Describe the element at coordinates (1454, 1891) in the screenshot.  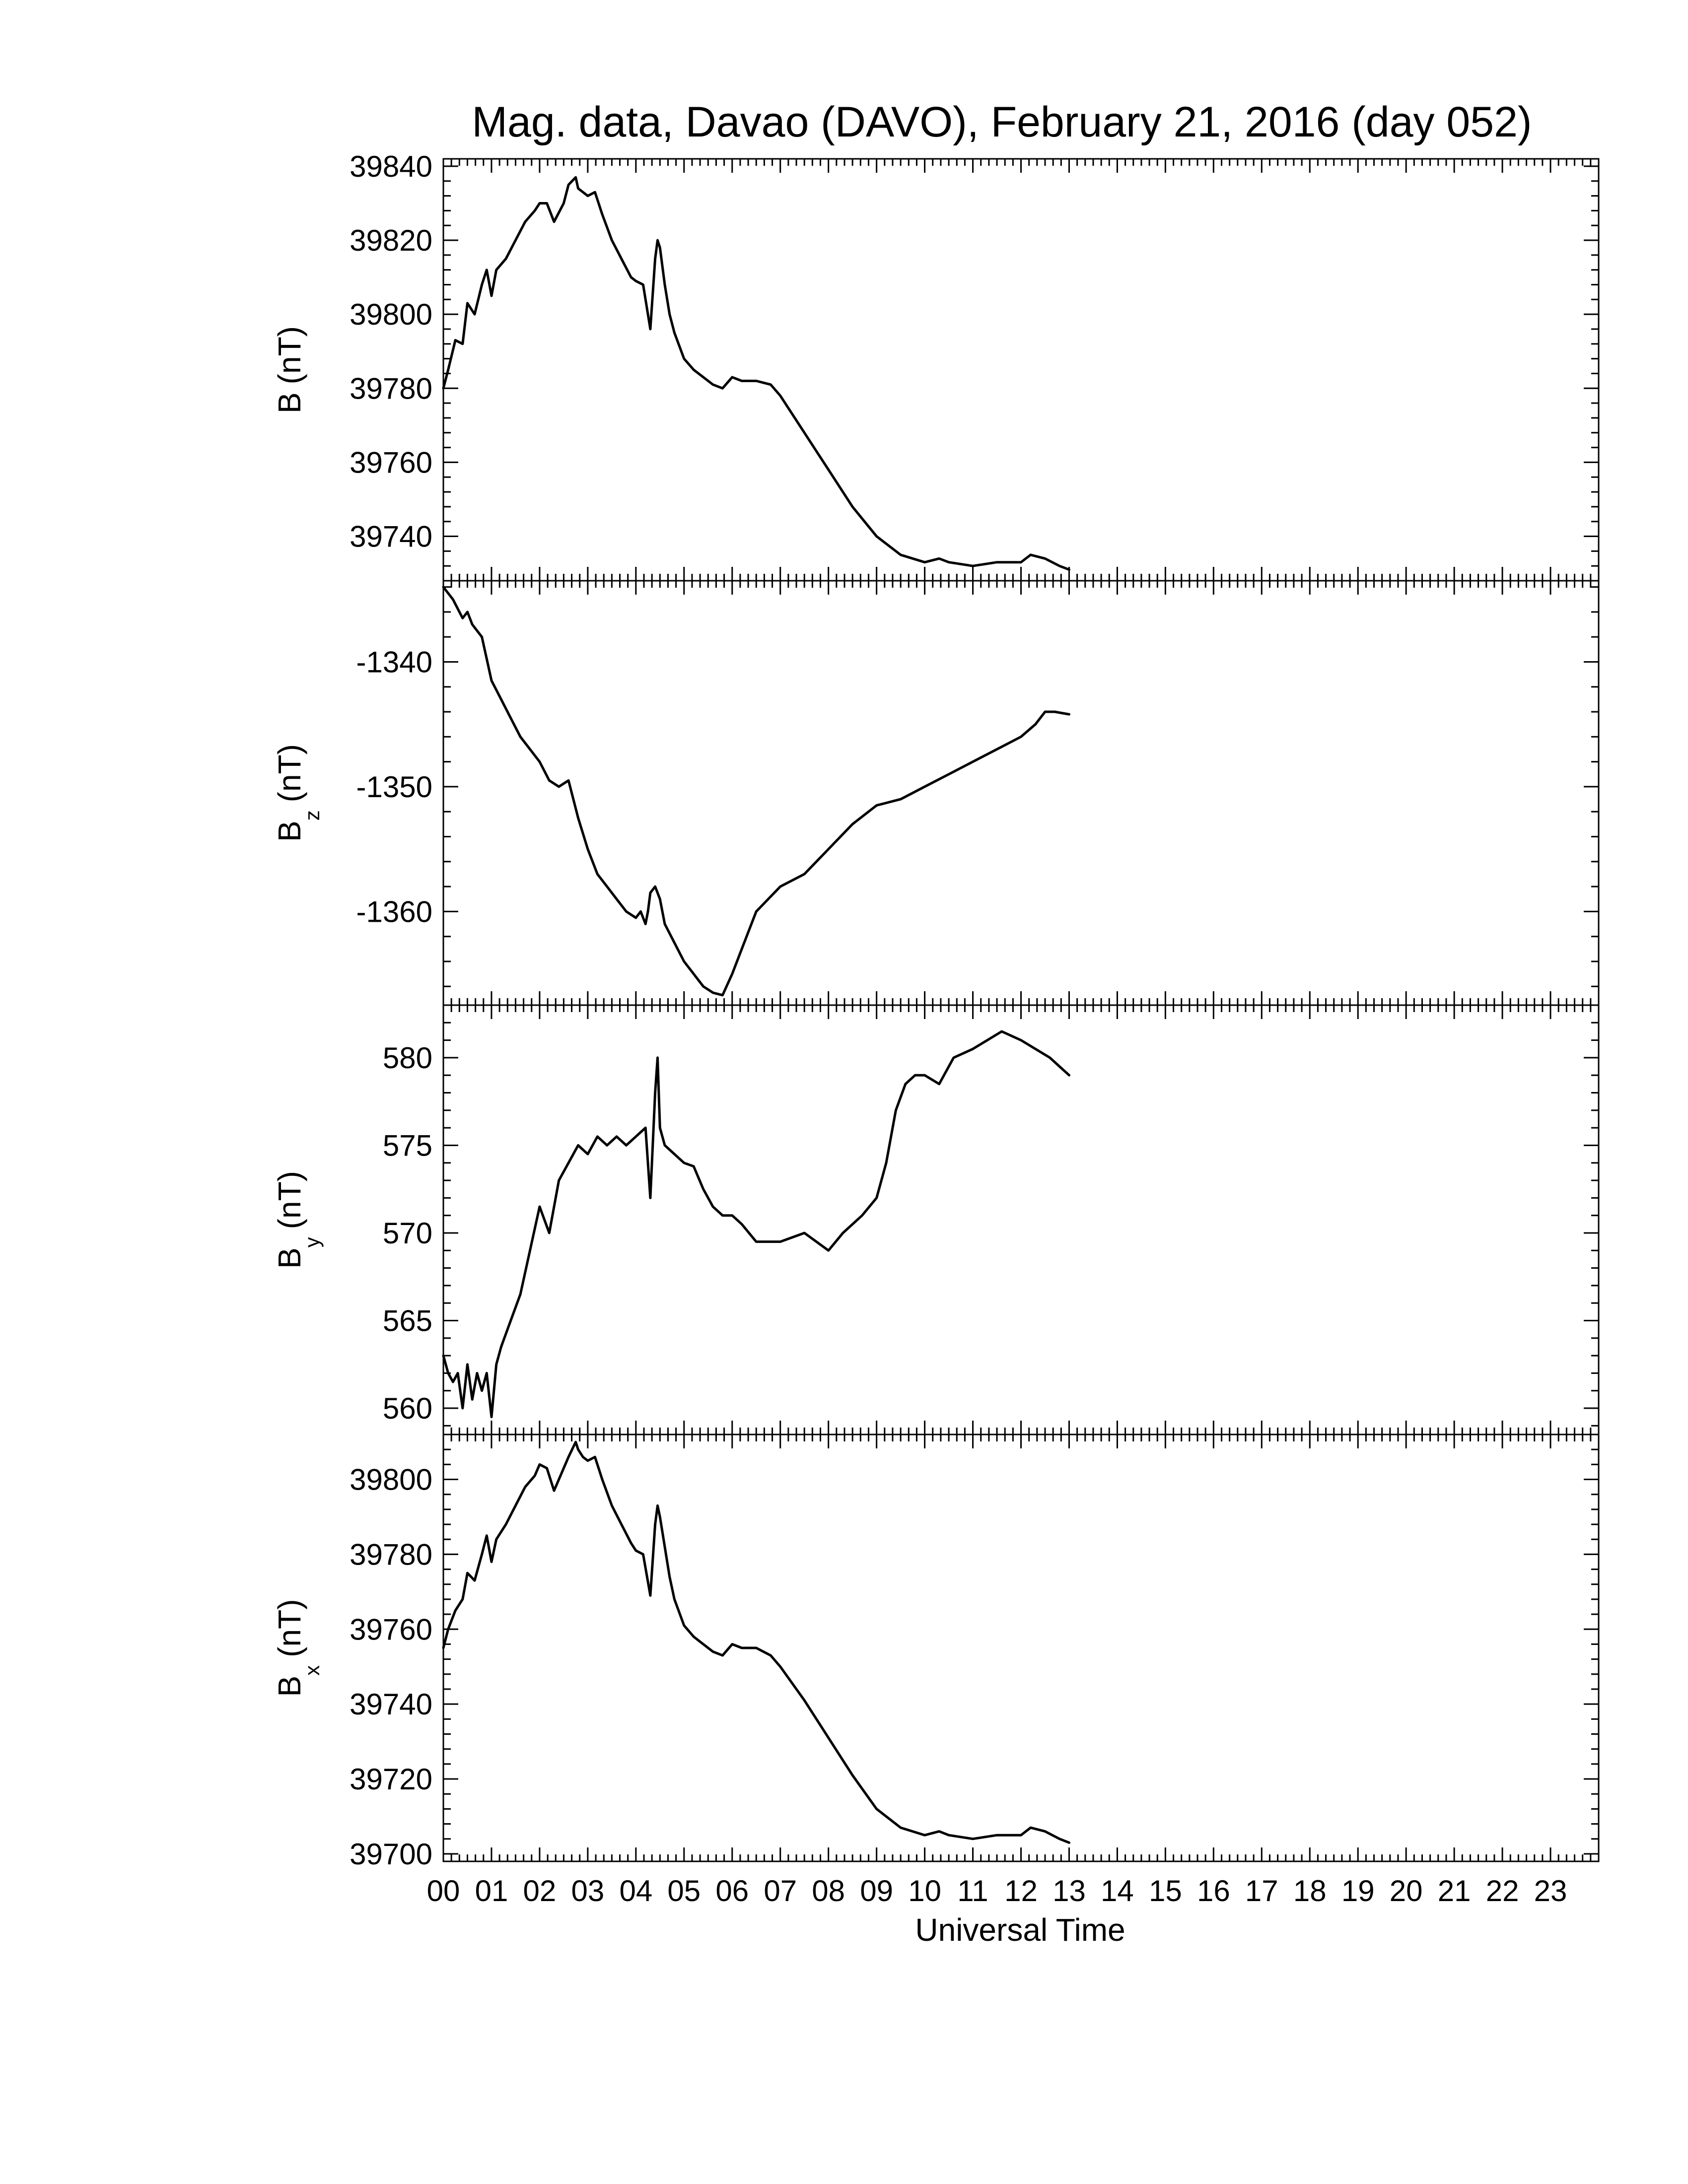
I see `x-tick-label: 21` at that location.